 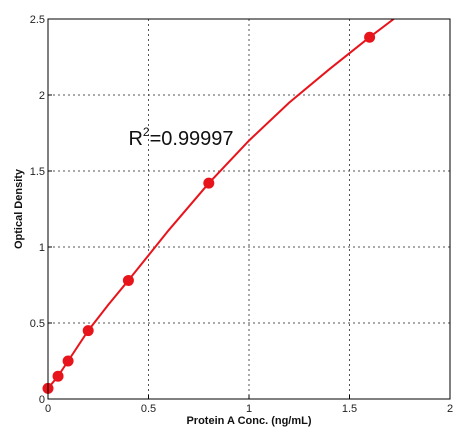 What do you see at coordinates (192, 139) in the screenshot?
I see `annotation-value: =0.99997` at bounding box center [192, 139].